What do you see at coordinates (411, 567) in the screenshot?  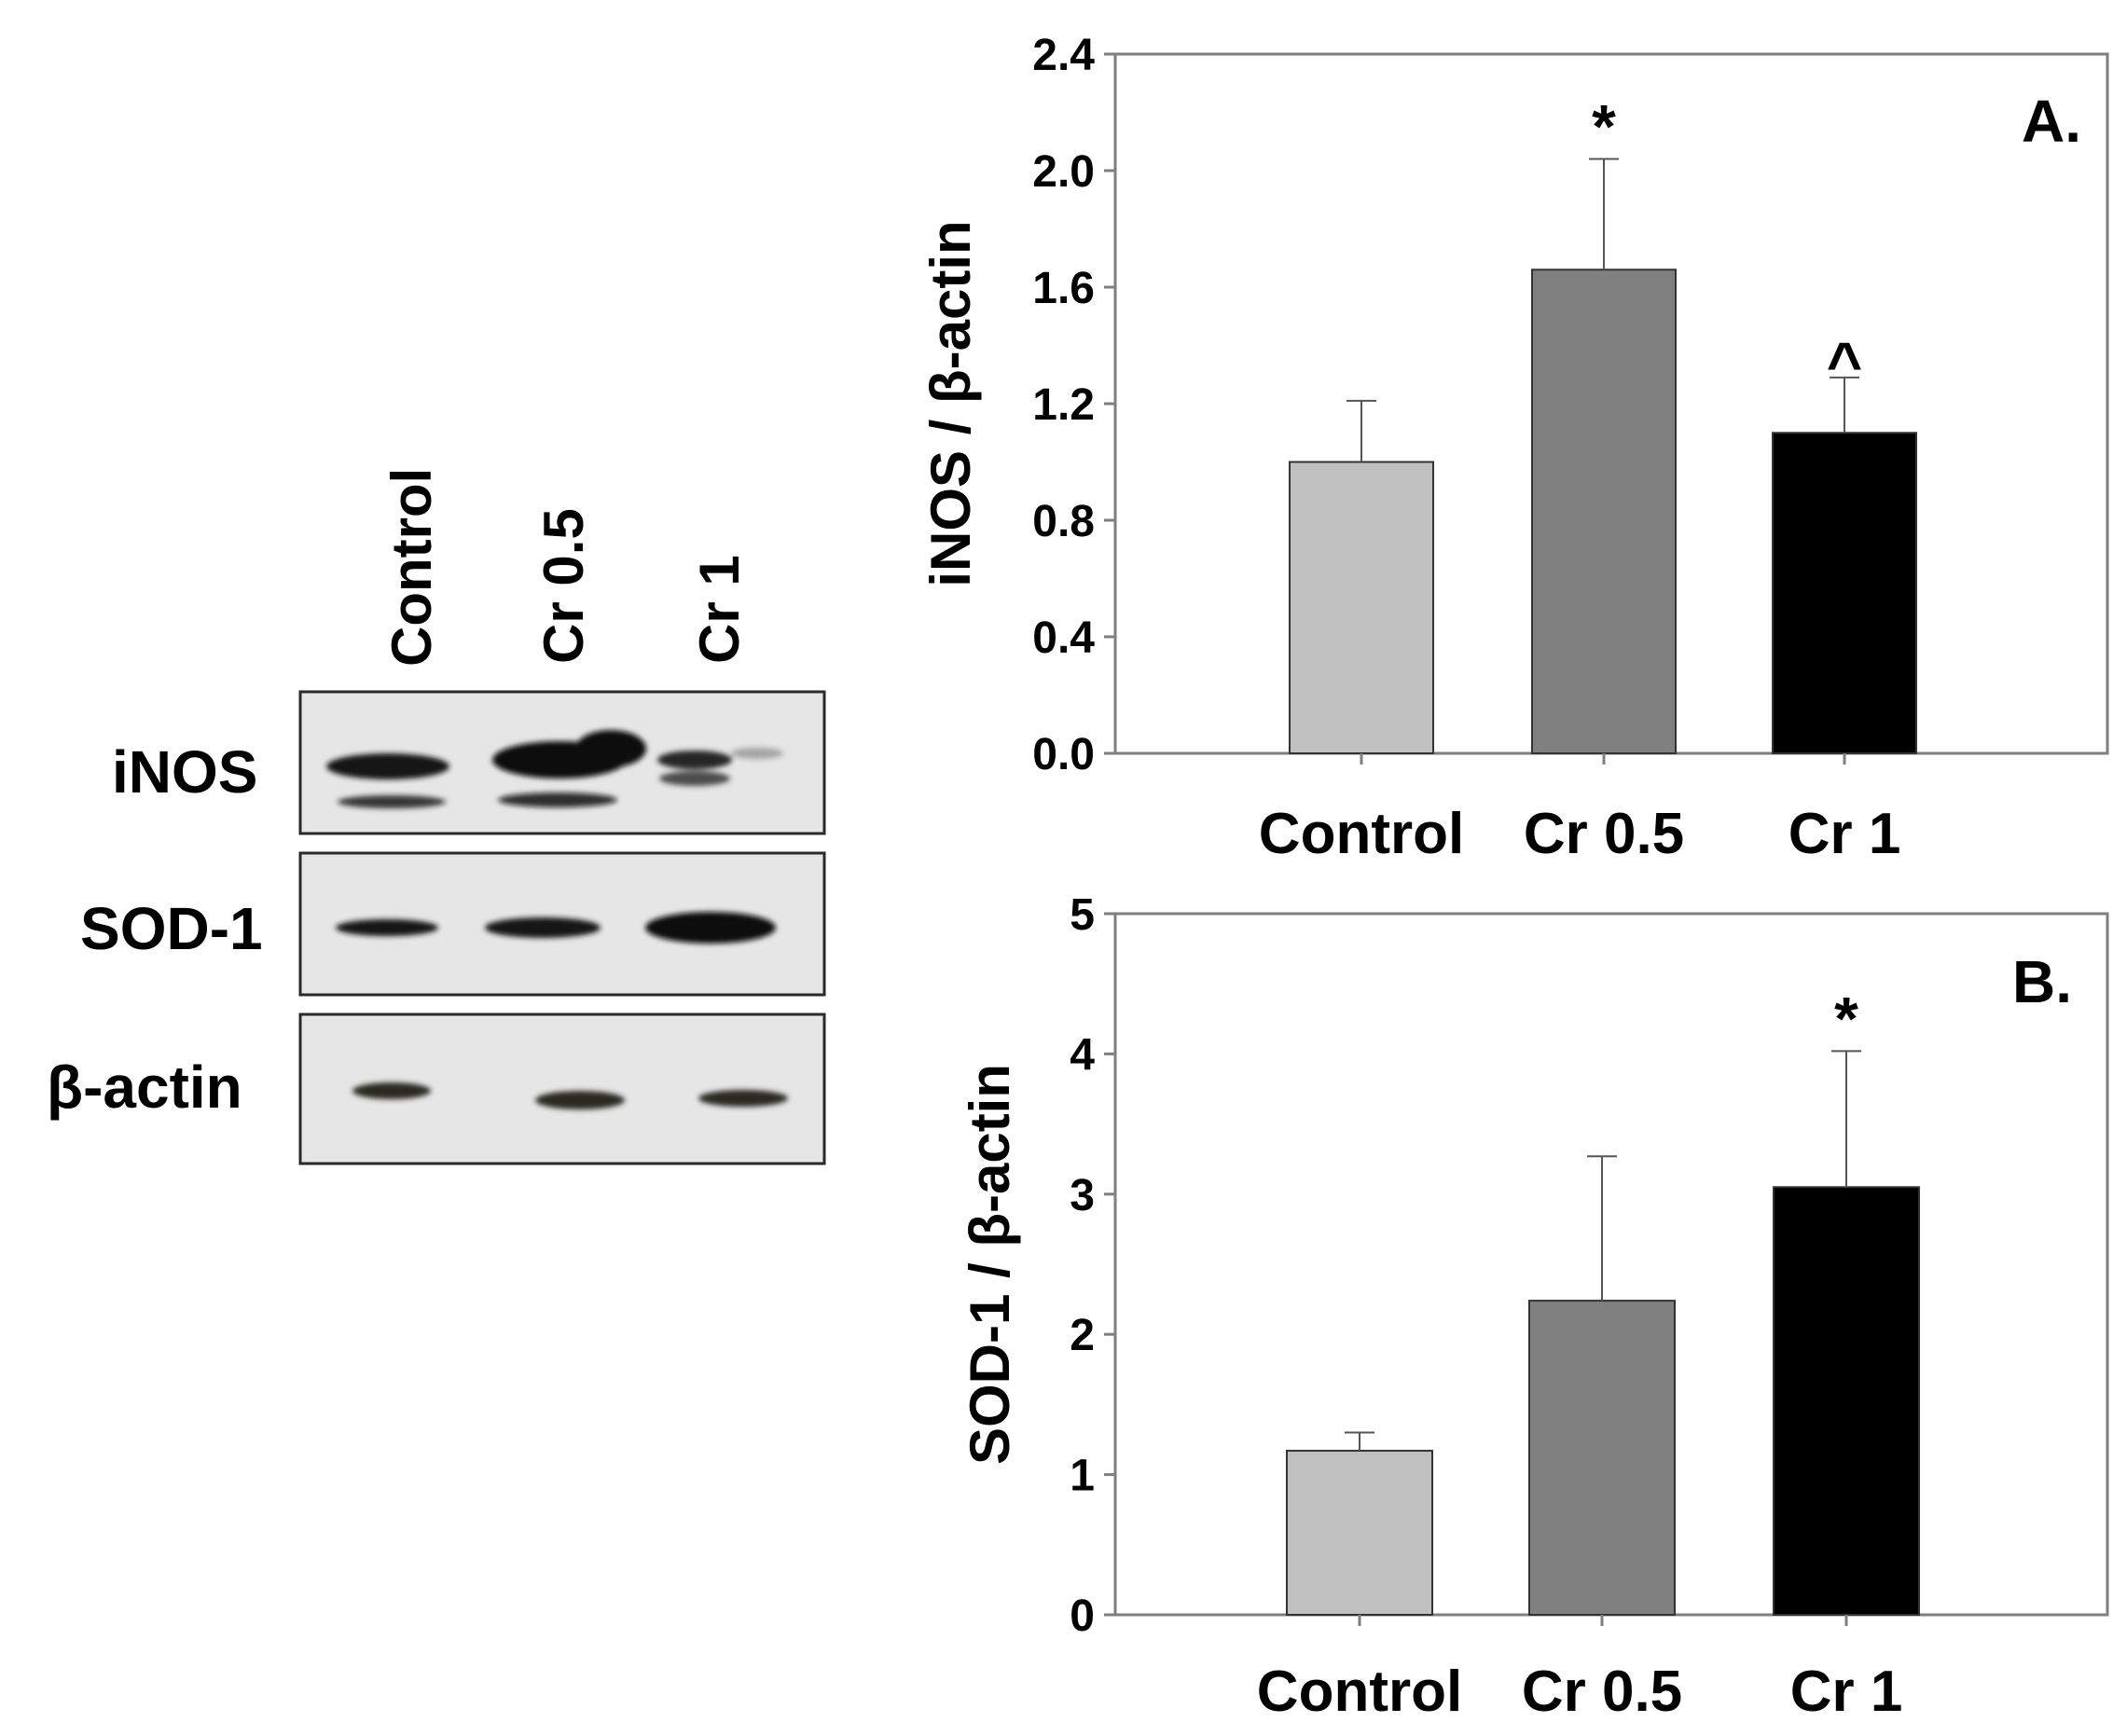 I see `lane-label-control: Control` at bounding box center [411, 567].